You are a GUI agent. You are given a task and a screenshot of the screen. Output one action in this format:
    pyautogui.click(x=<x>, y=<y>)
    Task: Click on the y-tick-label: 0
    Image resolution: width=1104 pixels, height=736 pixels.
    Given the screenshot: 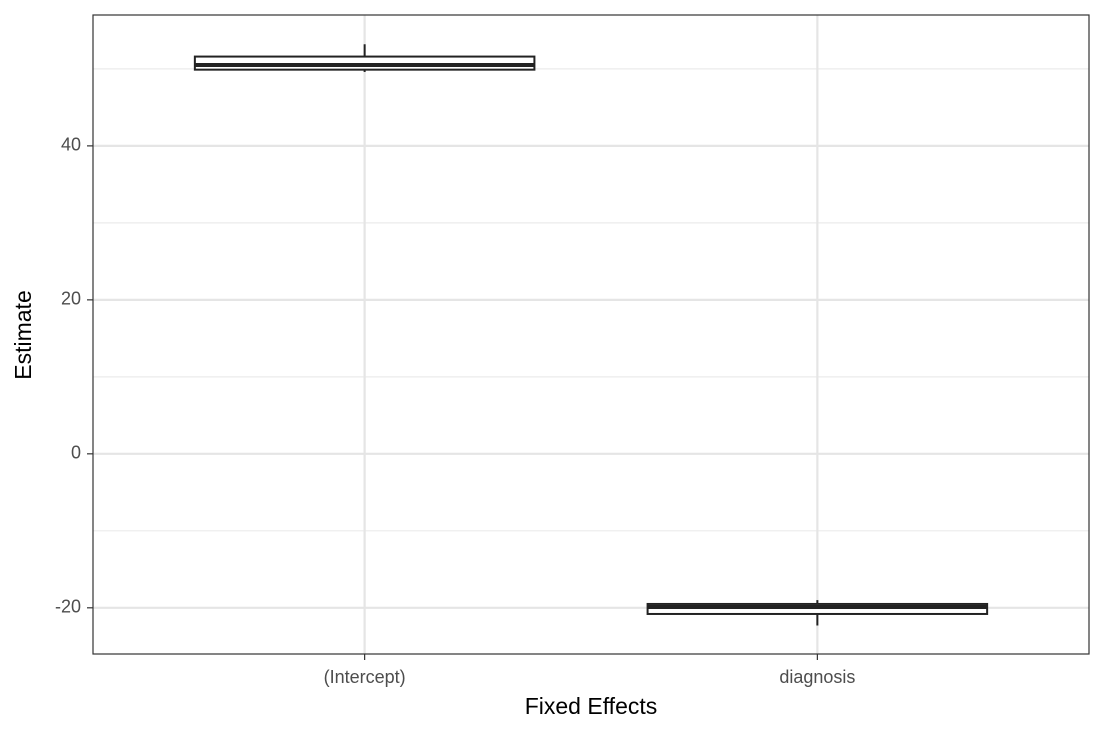 What is the action you would take?
    pyautogui.click(x=76, y=453)
    